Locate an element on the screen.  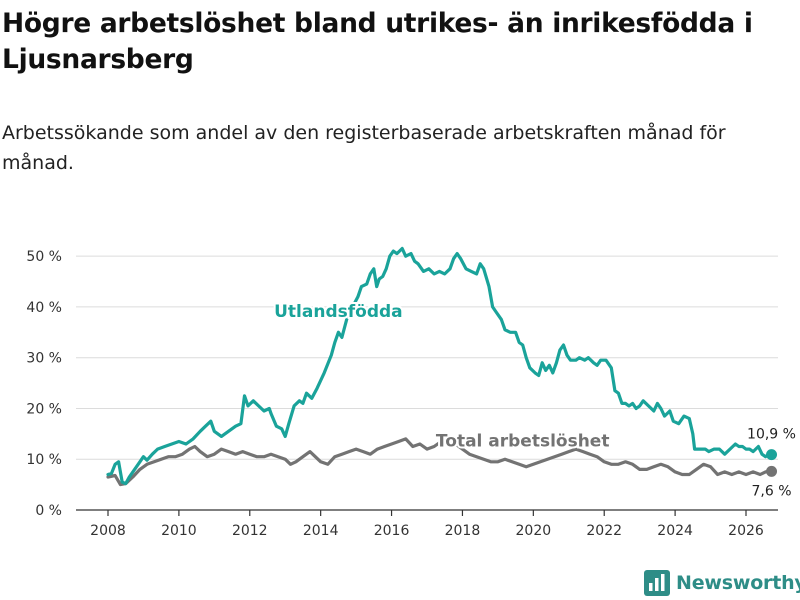
y-tick-label: 0 % is located at coordinates (48, 511).